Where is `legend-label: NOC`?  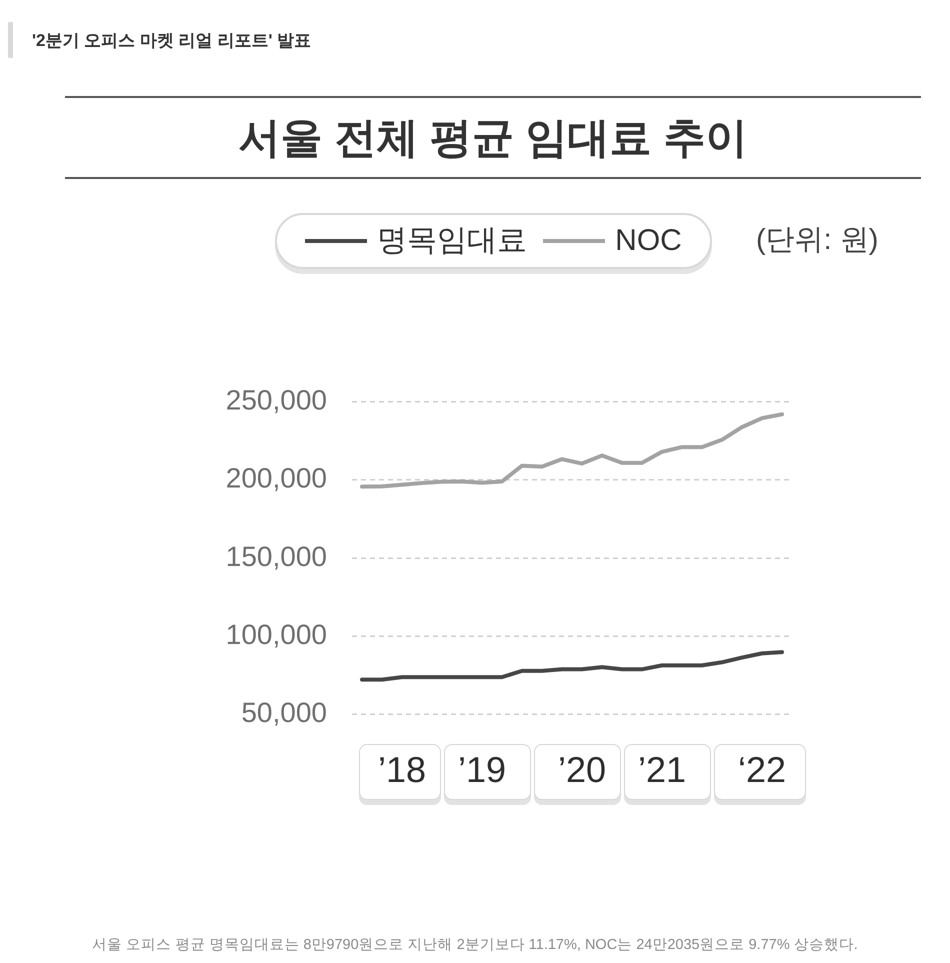
legend-label: NOC is located at coordinates (648, 241).